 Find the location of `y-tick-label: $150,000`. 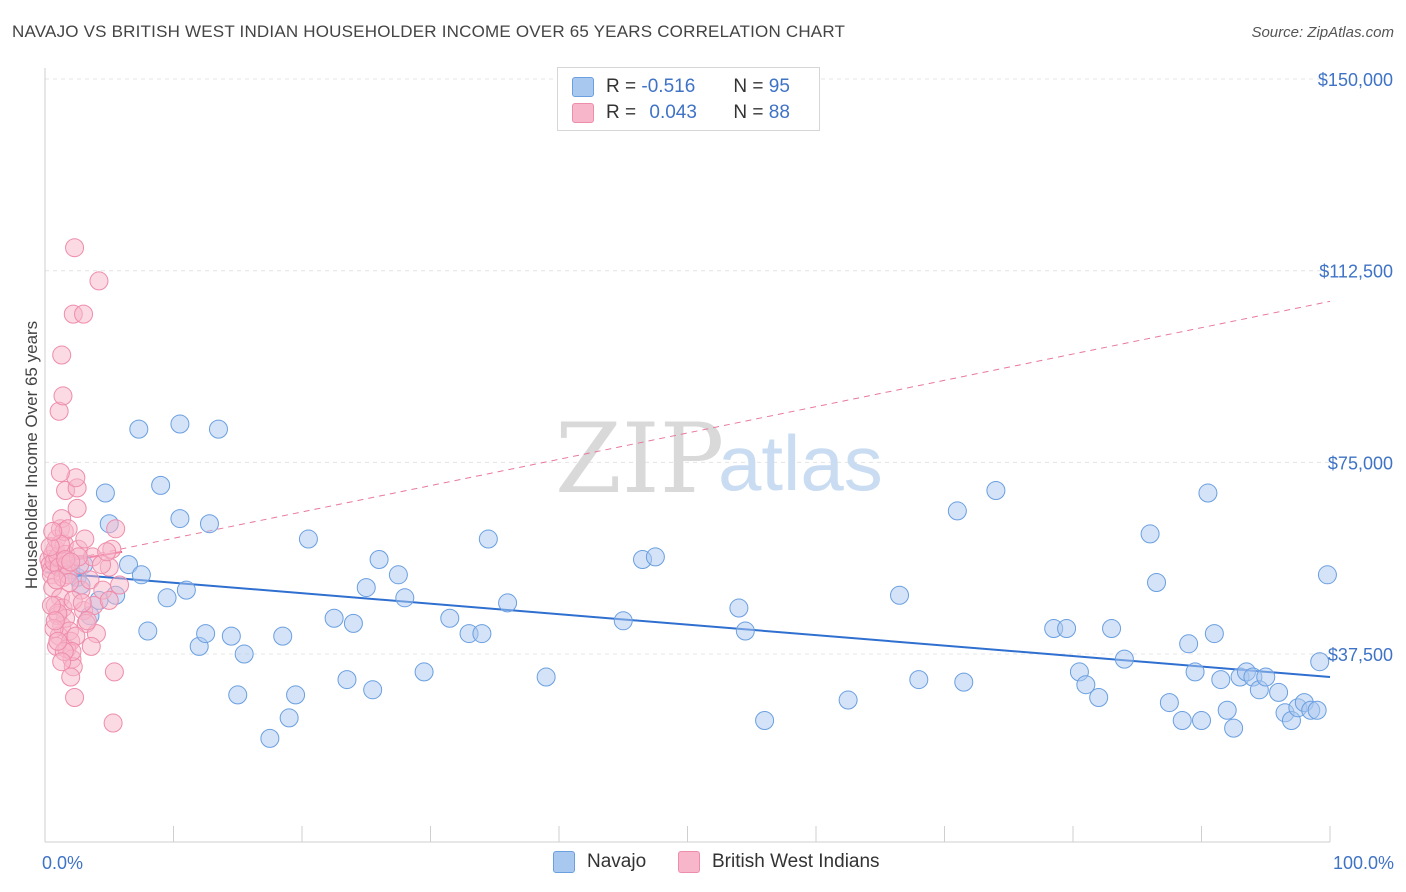

y-tick-label: $150,000 is located at coordinates (1355, 80).